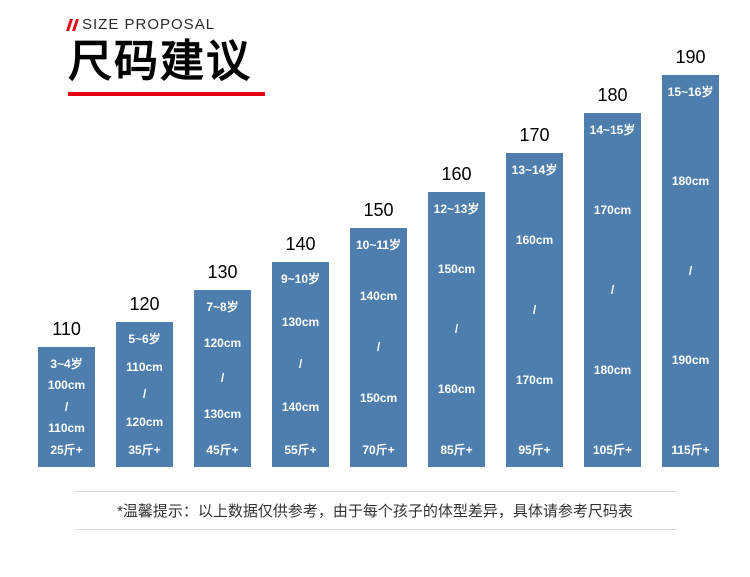  What do you see at coordinates (534, 239) in the screenshot?
I see `bar-min-height-label: 160cm` at bounding box center [534, 239].